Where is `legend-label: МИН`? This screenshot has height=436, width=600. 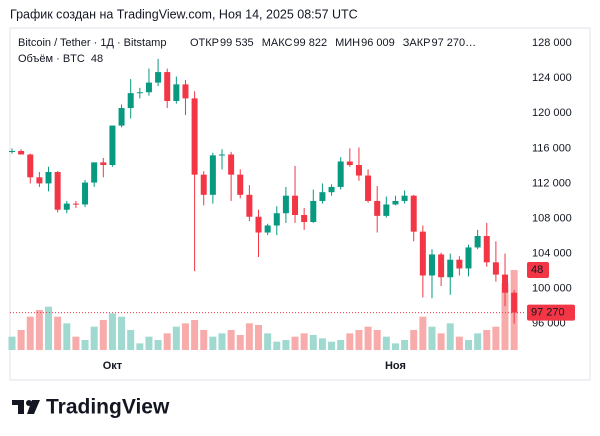 legend-label: МИН is located at coordinates (347, 43).